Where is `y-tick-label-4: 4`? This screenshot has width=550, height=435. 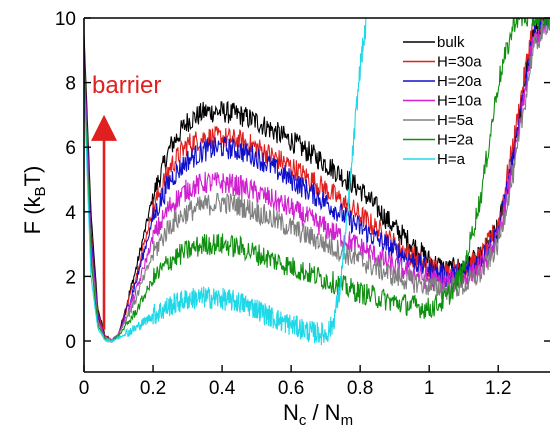
y-tick-label-4: 4 is located at coordinates (70, 213).